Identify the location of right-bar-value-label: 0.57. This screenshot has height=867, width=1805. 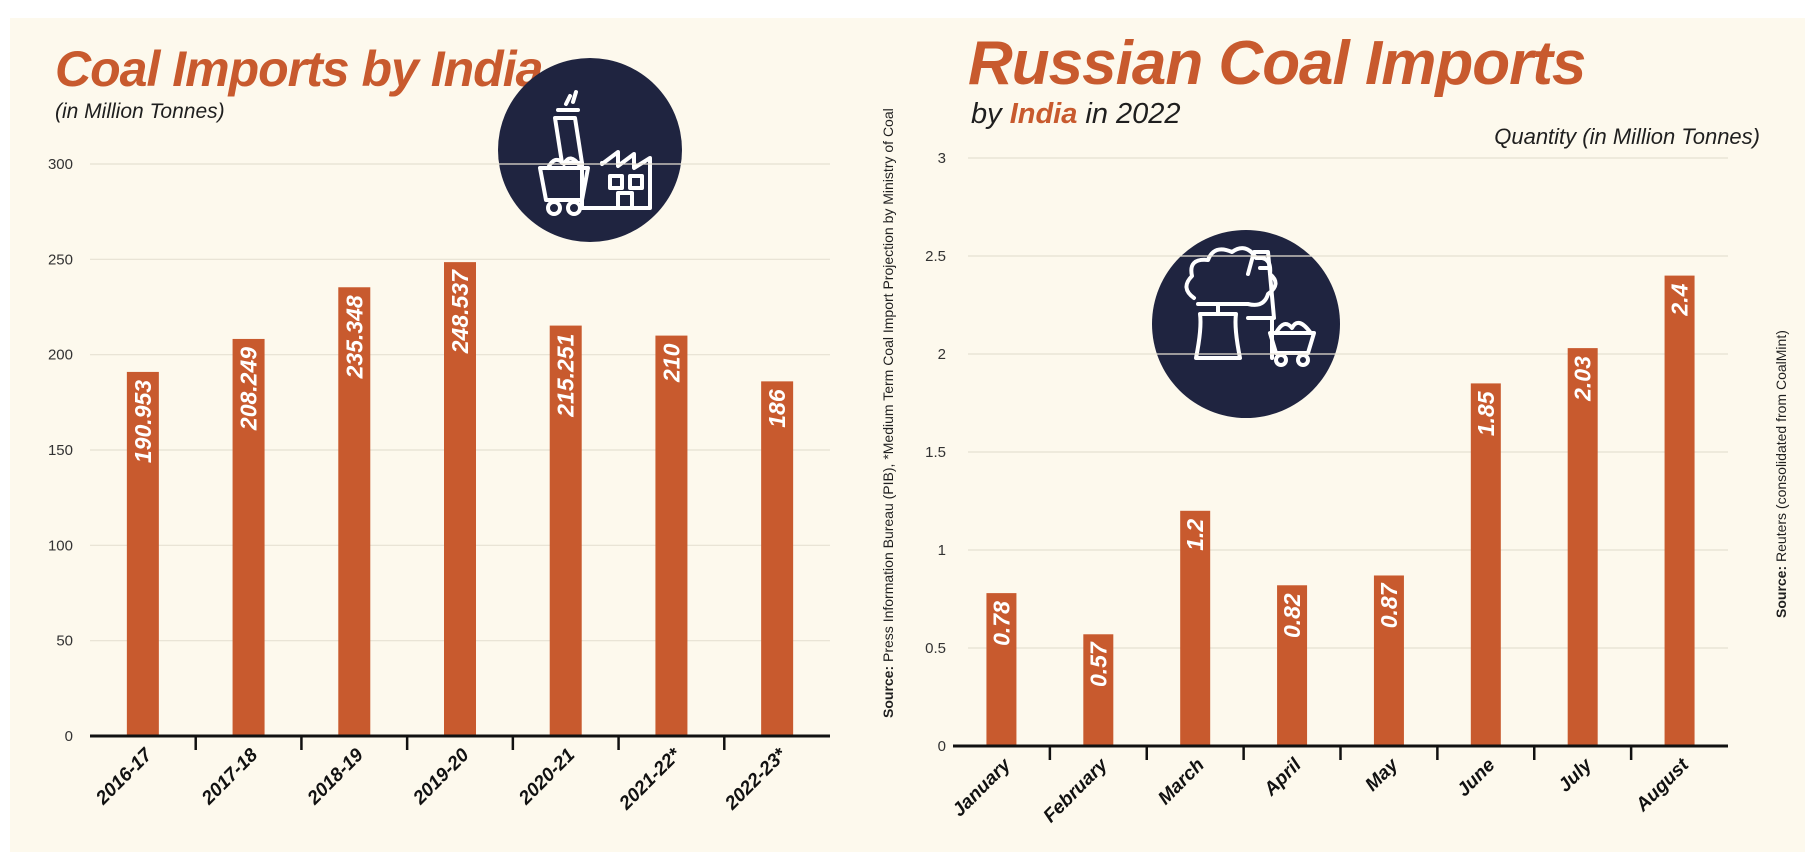
(1098, 664).